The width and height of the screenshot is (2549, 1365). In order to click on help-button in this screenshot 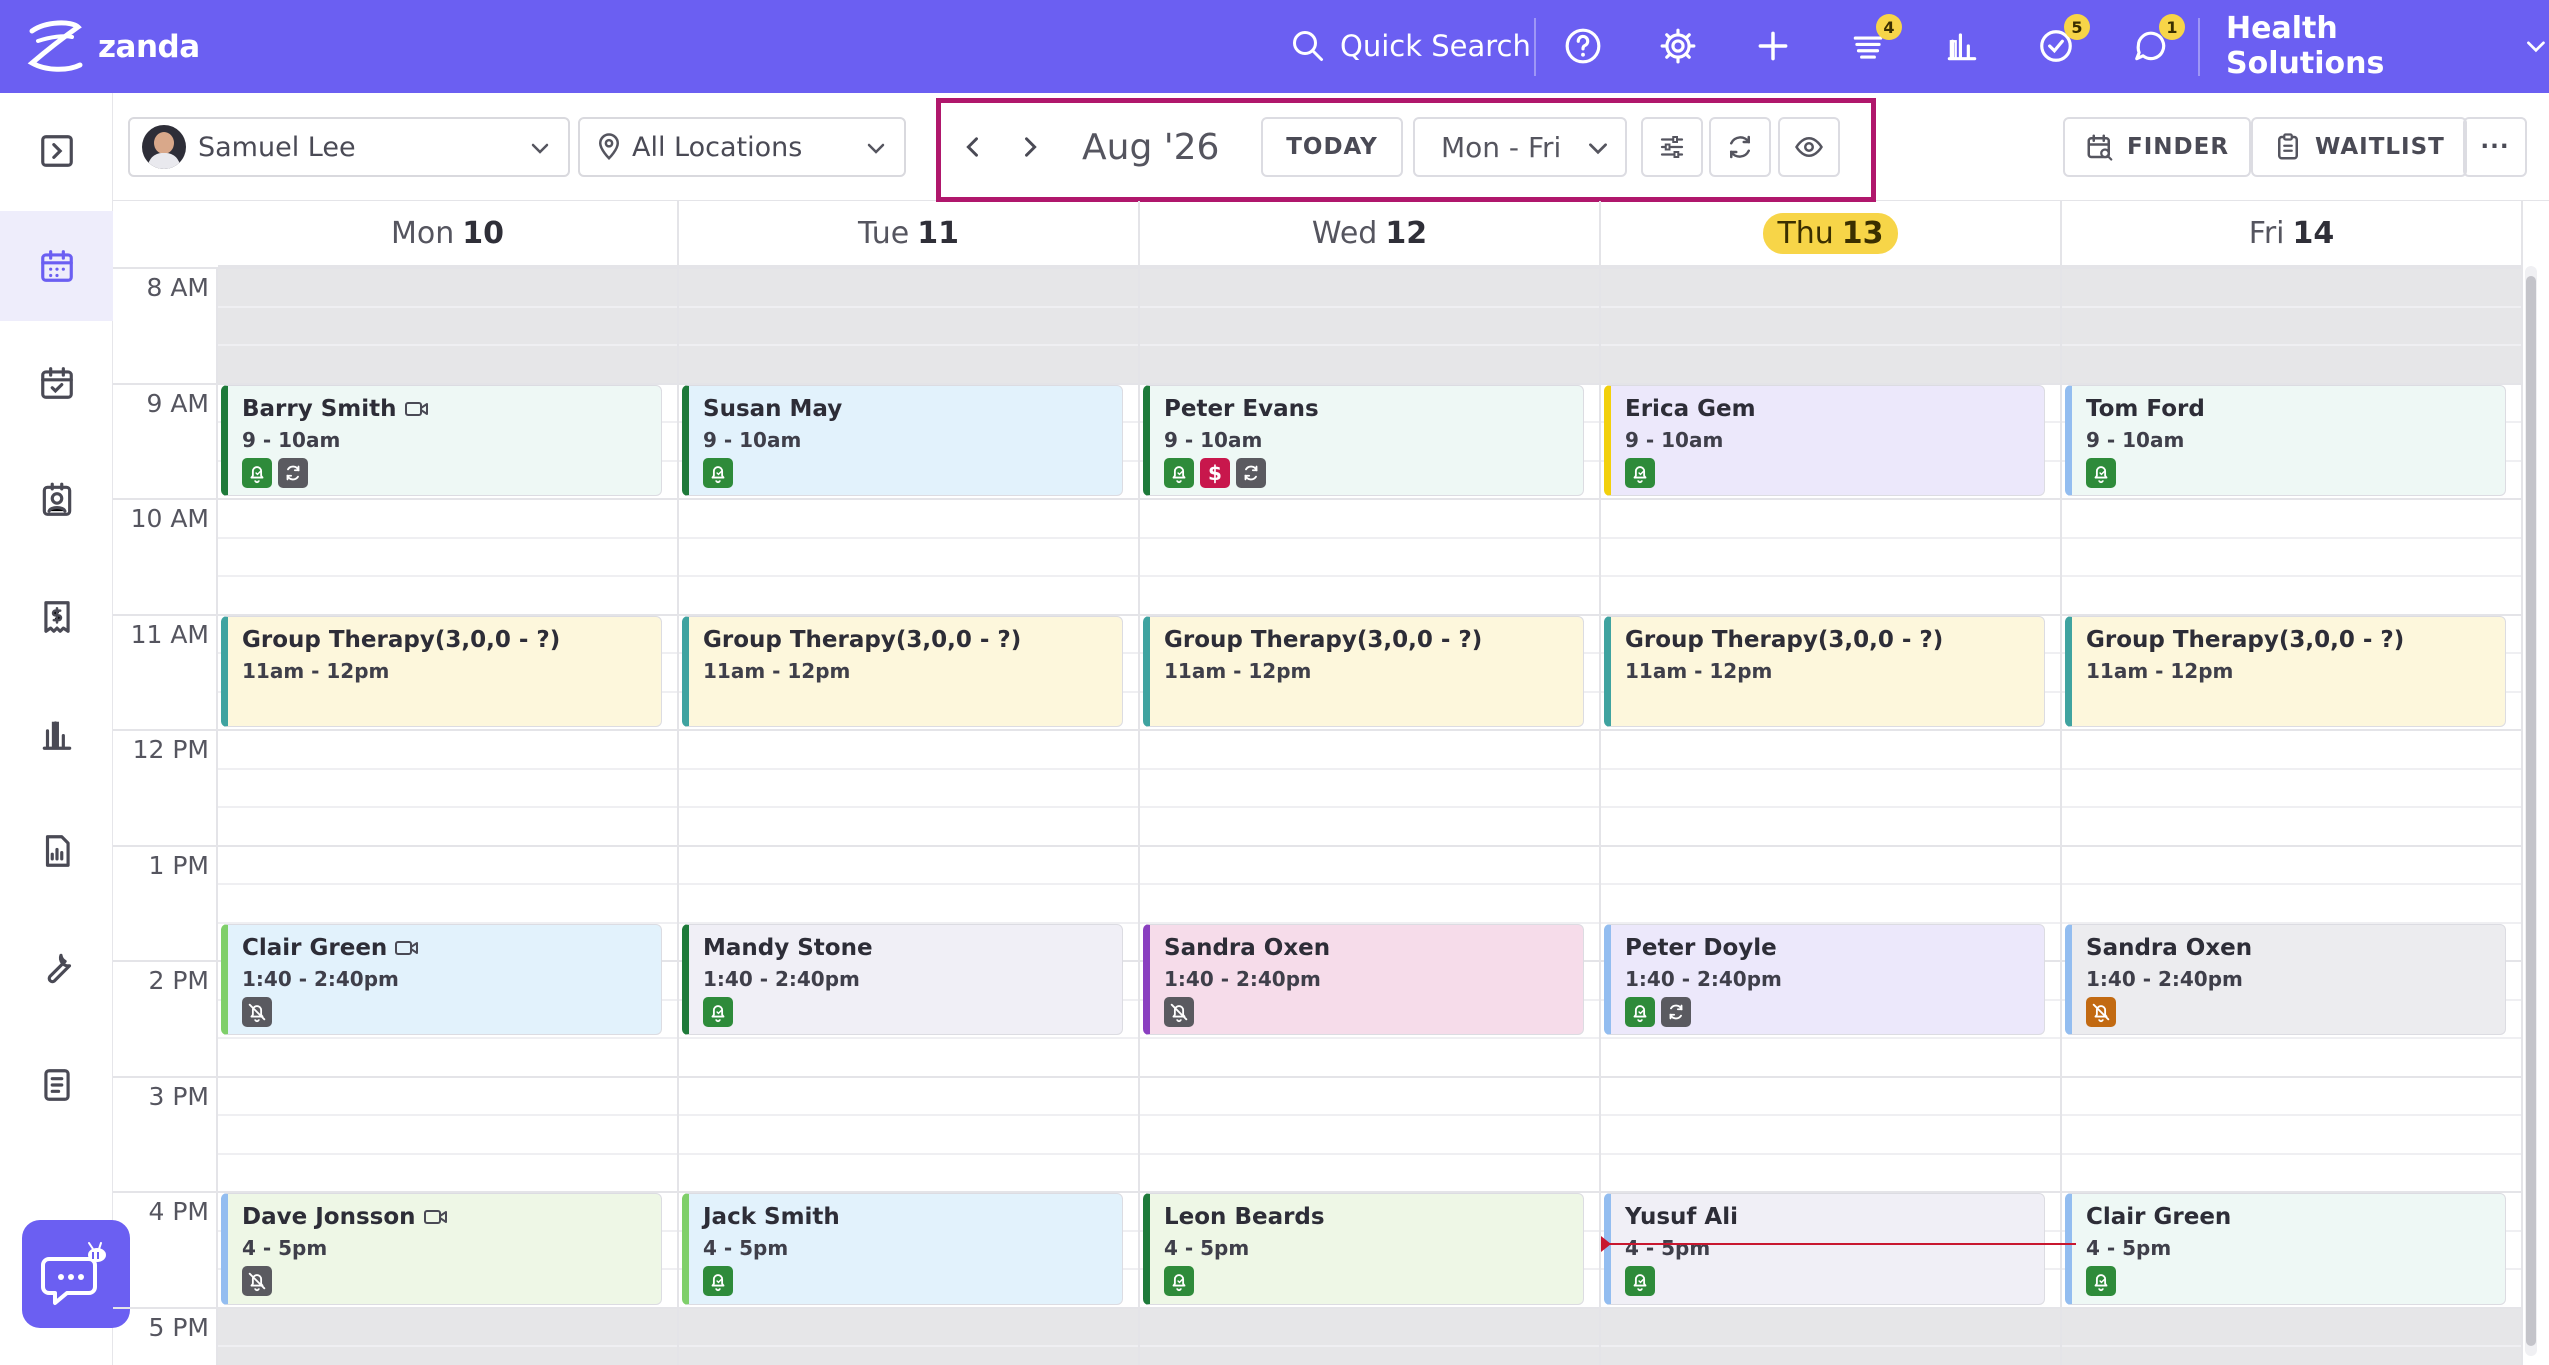, I will do `click(1583, 46)`.